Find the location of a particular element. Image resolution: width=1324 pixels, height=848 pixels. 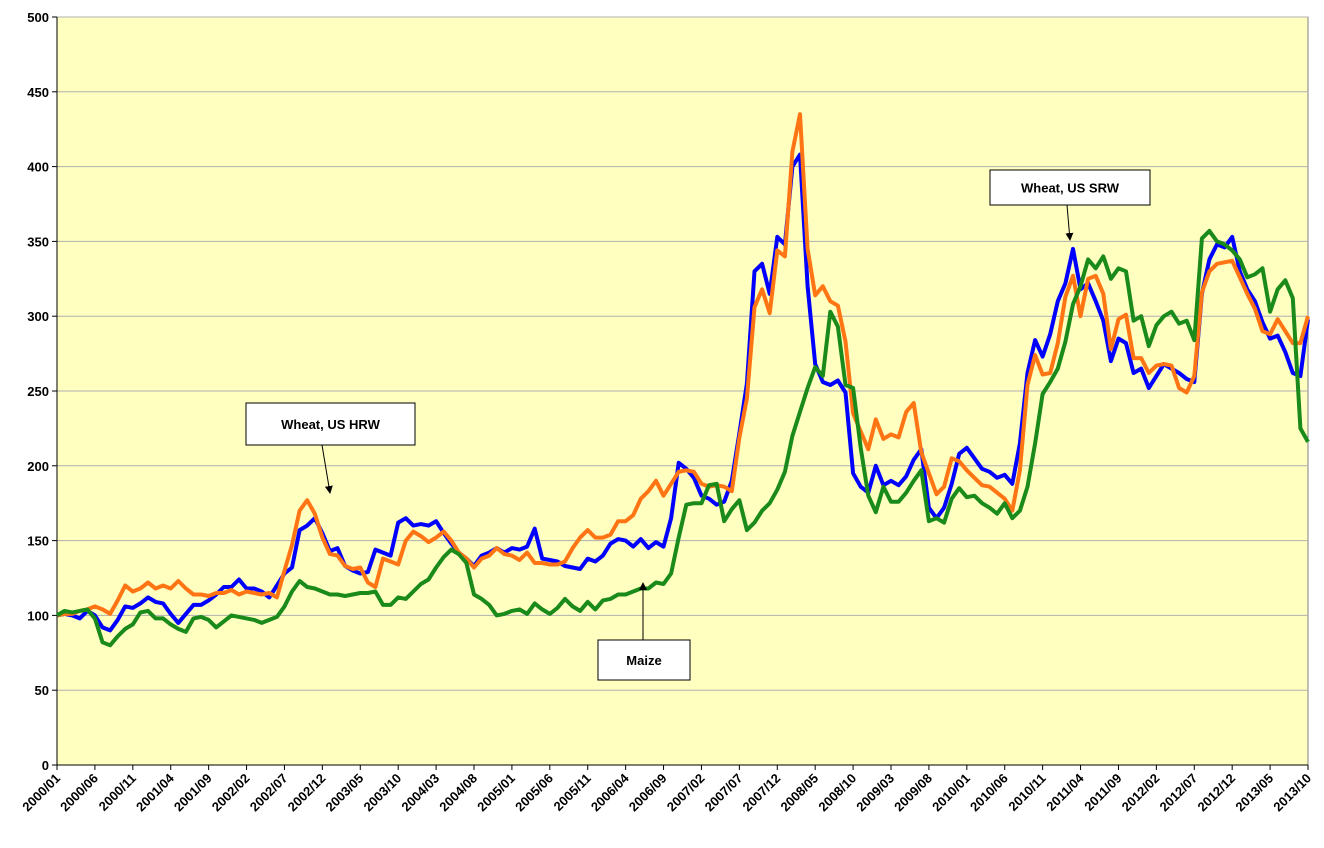

y-tick-label: 150 is located at coordinates (38, 541).